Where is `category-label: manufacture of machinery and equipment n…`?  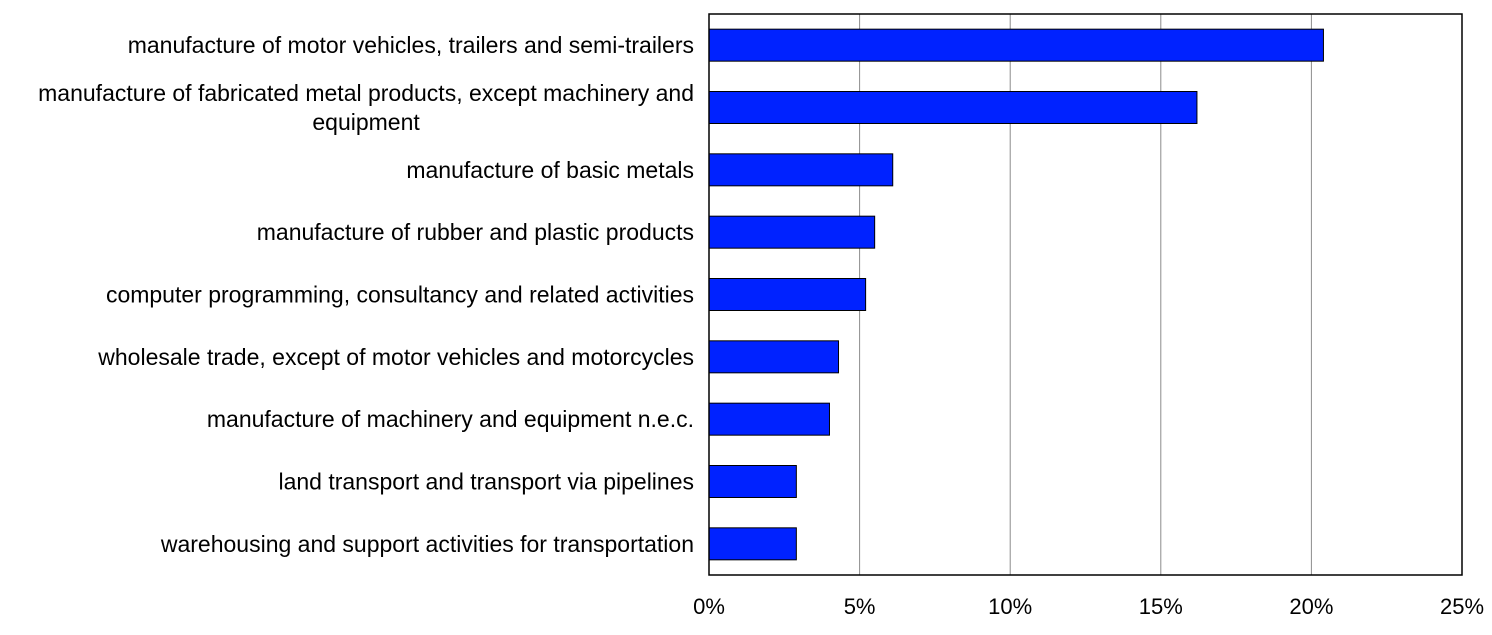 category-label: manufacture of machinery and equipment n… is located at coordinates (450, 419).